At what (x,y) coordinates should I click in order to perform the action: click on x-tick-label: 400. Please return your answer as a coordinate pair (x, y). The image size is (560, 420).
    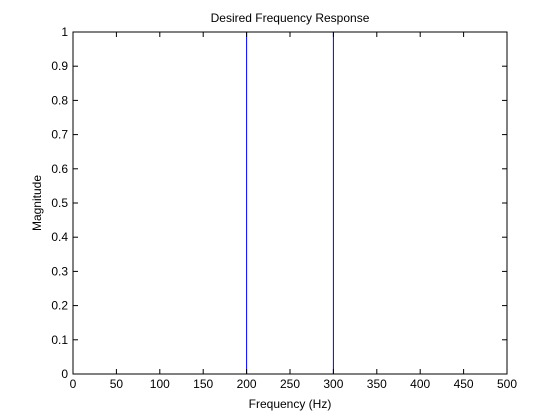
    Looking at the image, I should click on (420, 384).